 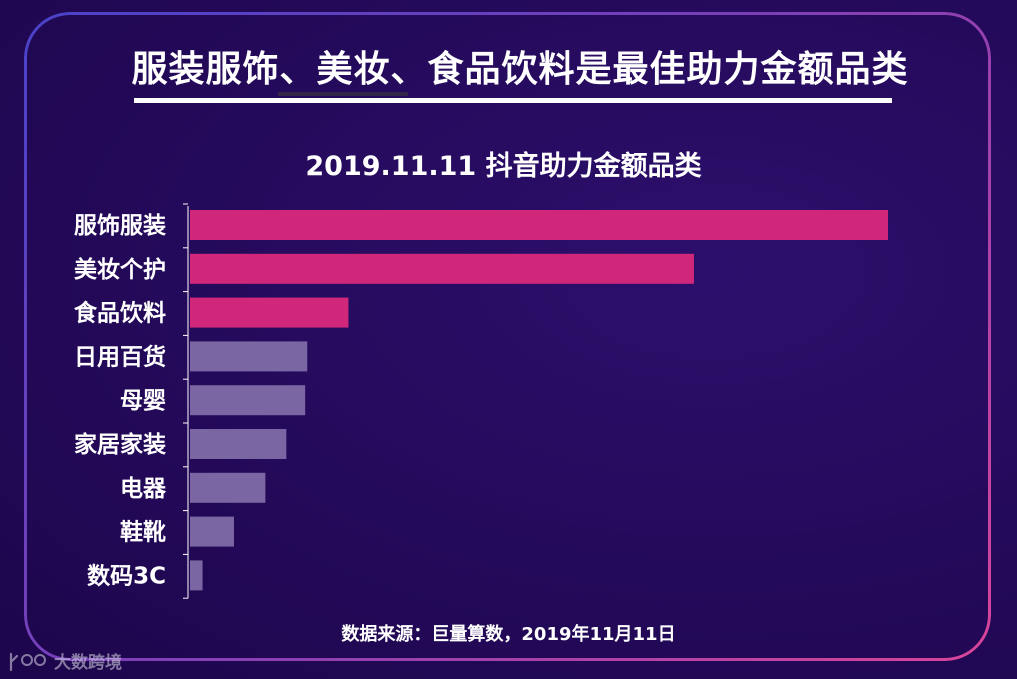 What do you see at coordinates (508, 634) in the screenshot?
I see `source-note: 数据来源：巨量算数，2019年11月11日` at bounding box center [508, 634].